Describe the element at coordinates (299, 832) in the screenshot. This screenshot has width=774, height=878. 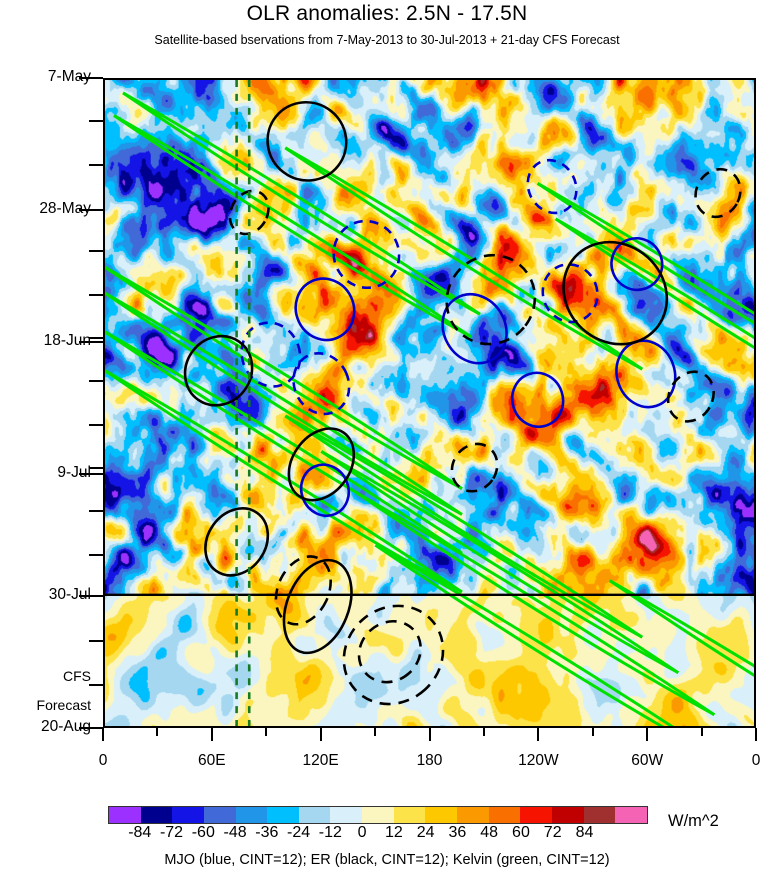
I see `colorbar-tick-label: -24` at that location.